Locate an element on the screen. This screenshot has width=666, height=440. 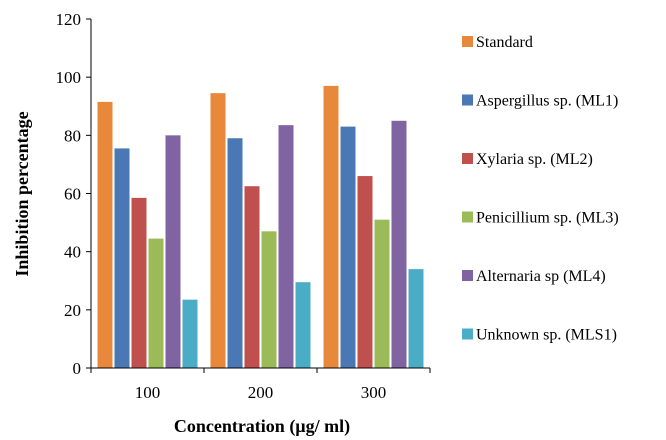
y-axis-ticks: 0 20 40 60 80 100 120 is located at coordinates (73, 194).